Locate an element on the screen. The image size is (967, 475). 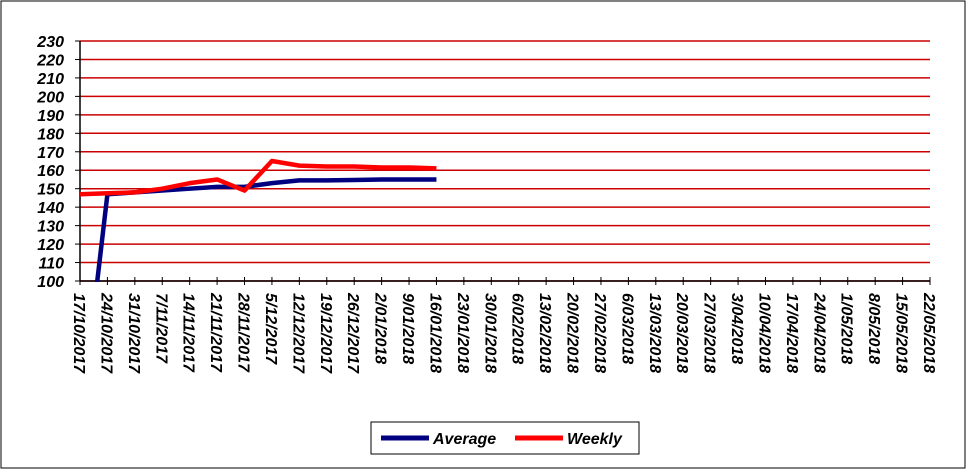
y-tick-label: 210 is located at coordinates (50, 79).